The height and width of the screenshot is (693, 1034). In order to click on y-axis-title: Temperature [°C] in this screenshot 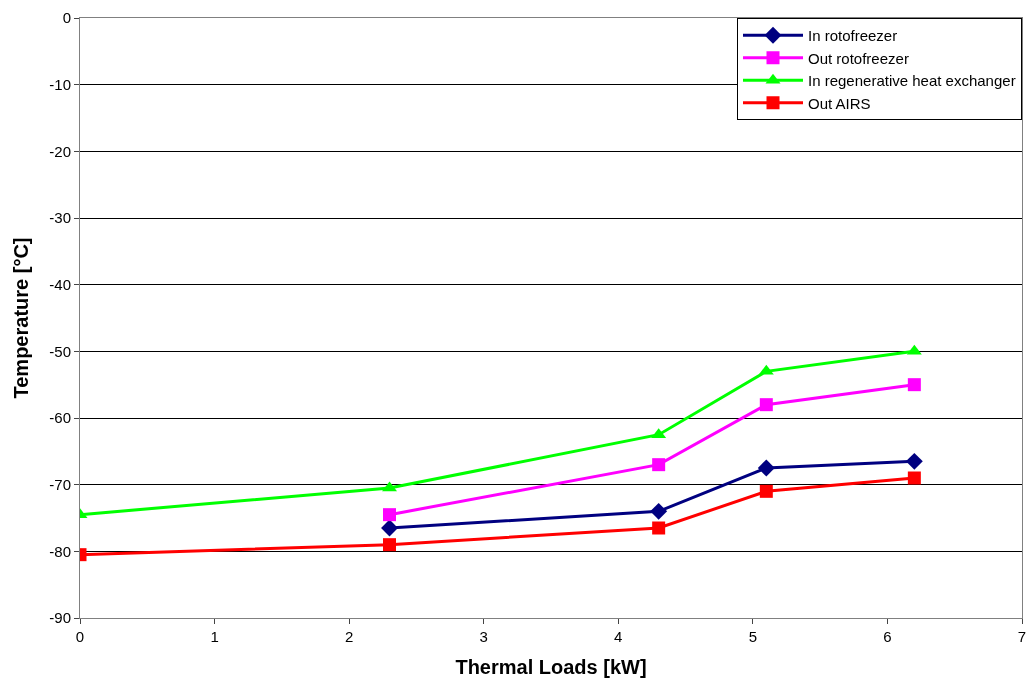, I will do `click(20, 318)`.